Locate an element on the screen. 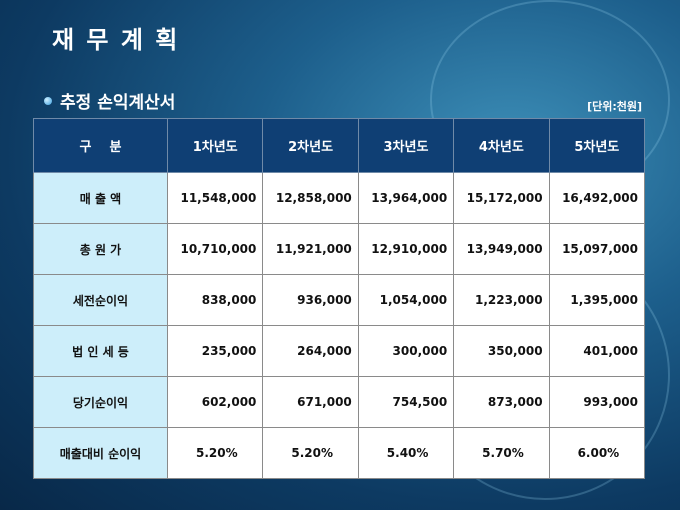  row-label: 당기순이익 is located at coordinates (100, 402).